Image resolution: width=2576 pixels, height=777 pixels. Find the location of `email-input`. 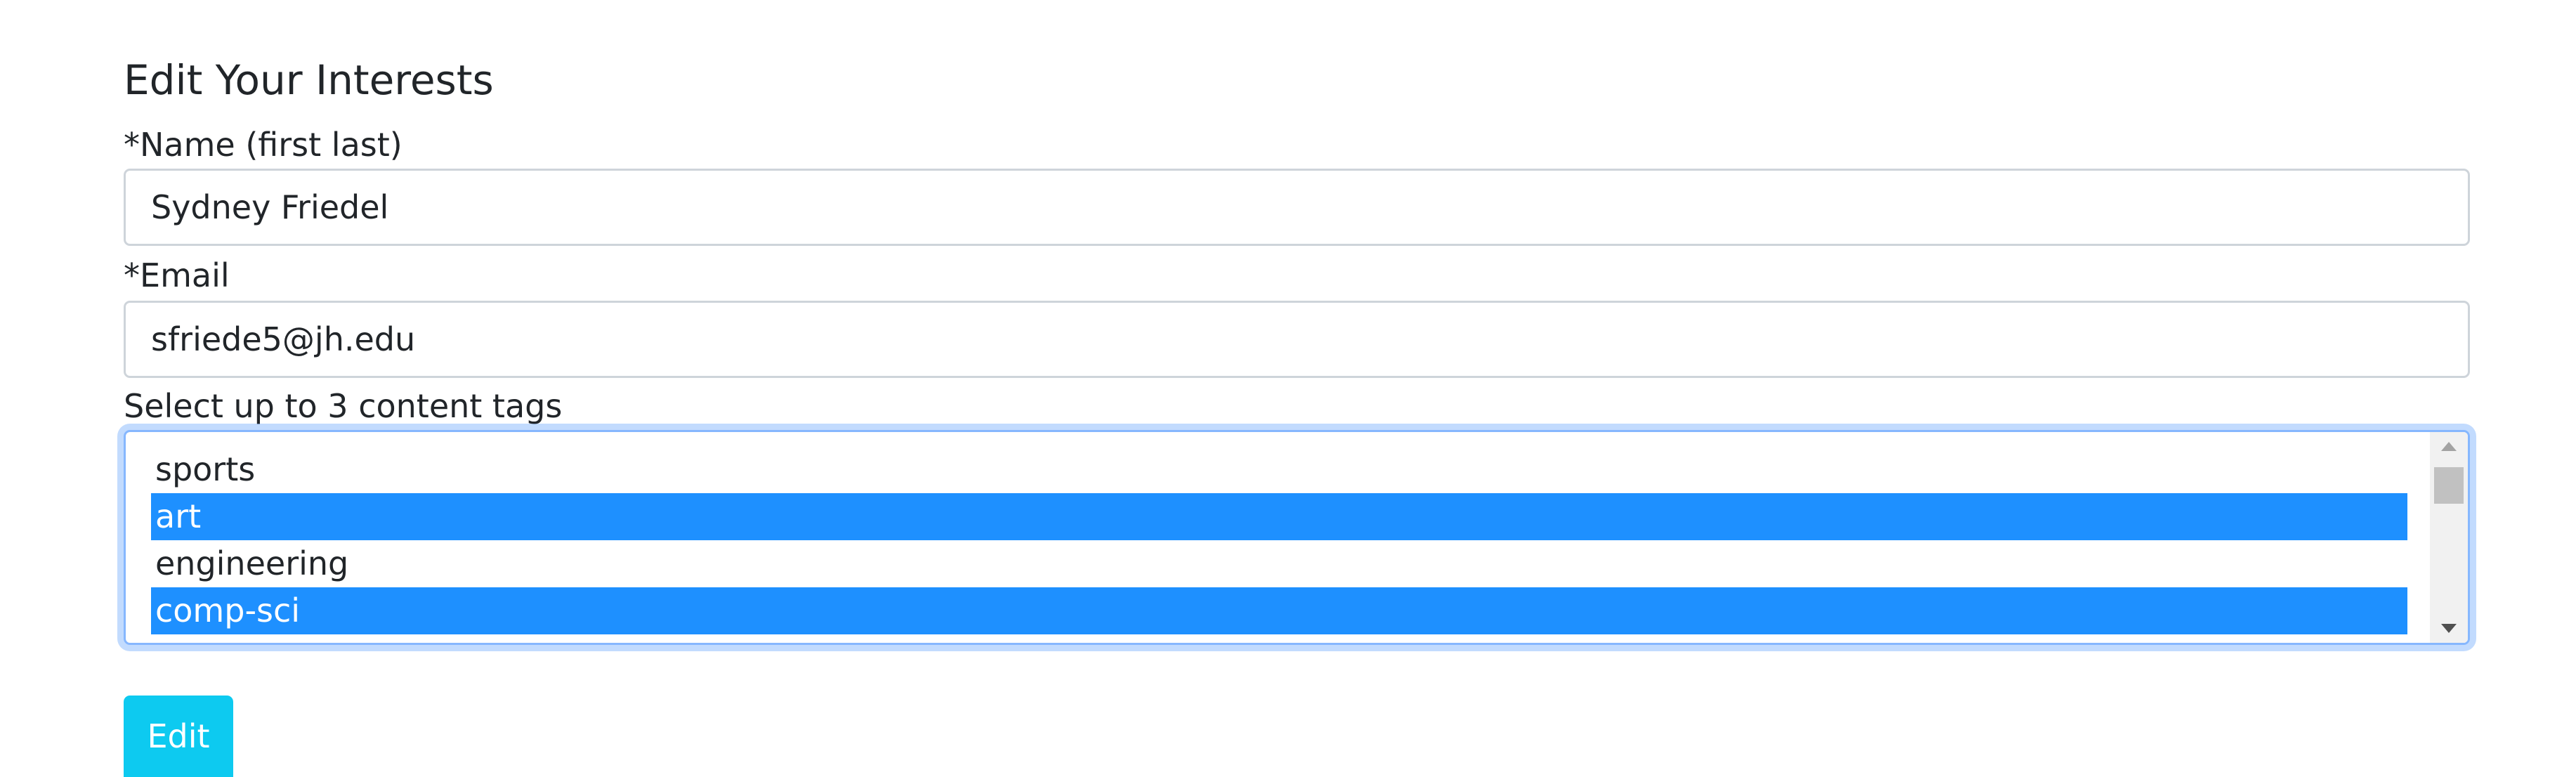

email-input is located at coordinates (1297, 339).